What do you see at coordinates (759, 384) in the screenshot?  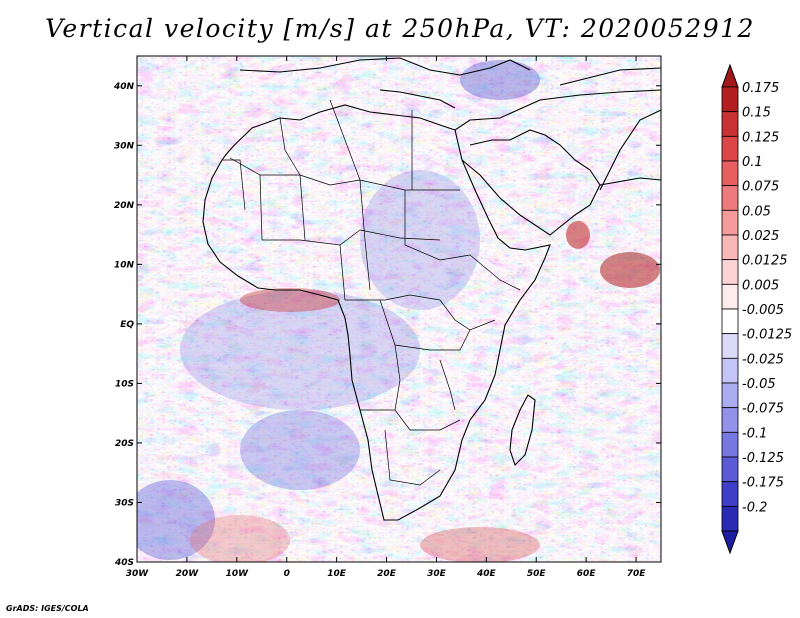 I see `colorbar-label: -0.05` at bounding box center [759, 384].